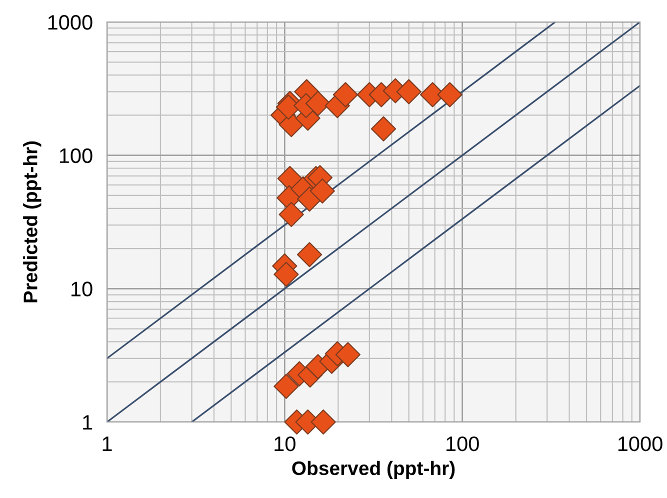 The height and width of the screenshot is (498, 667). What do you see at coordinates (640, 444) in the screenshot?
I see `x-tick-label: 1000` at bounding box center [640, 444].